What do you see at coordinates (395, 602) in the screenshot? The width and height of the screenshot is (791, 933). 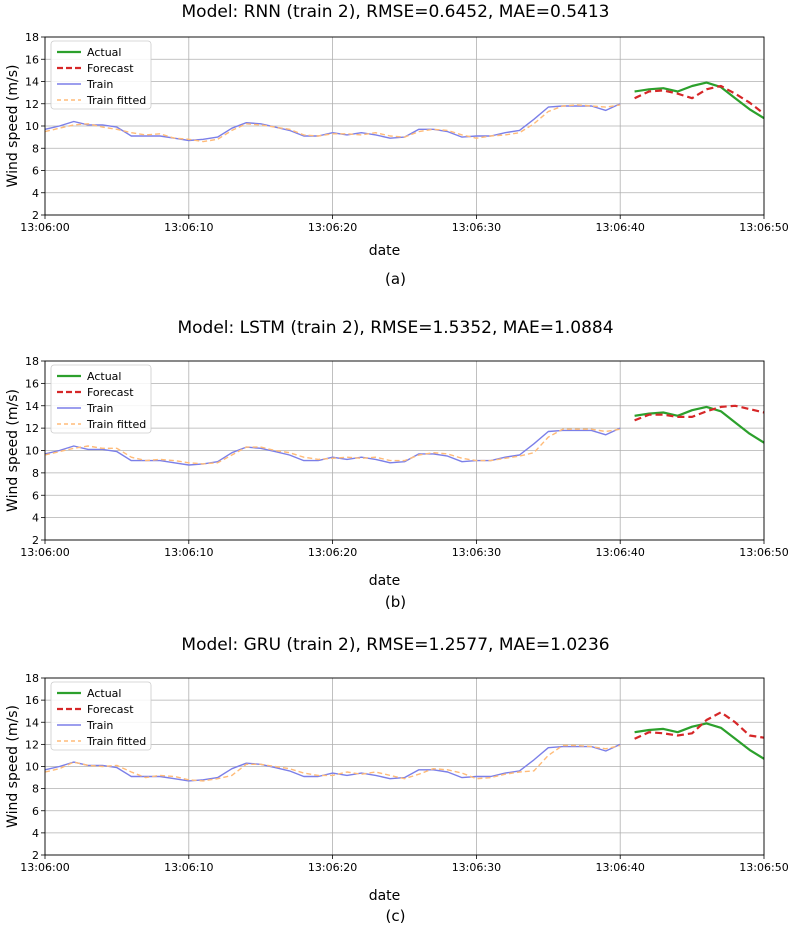 I see `panel-label: (b)` at bounding box center [395, 602].